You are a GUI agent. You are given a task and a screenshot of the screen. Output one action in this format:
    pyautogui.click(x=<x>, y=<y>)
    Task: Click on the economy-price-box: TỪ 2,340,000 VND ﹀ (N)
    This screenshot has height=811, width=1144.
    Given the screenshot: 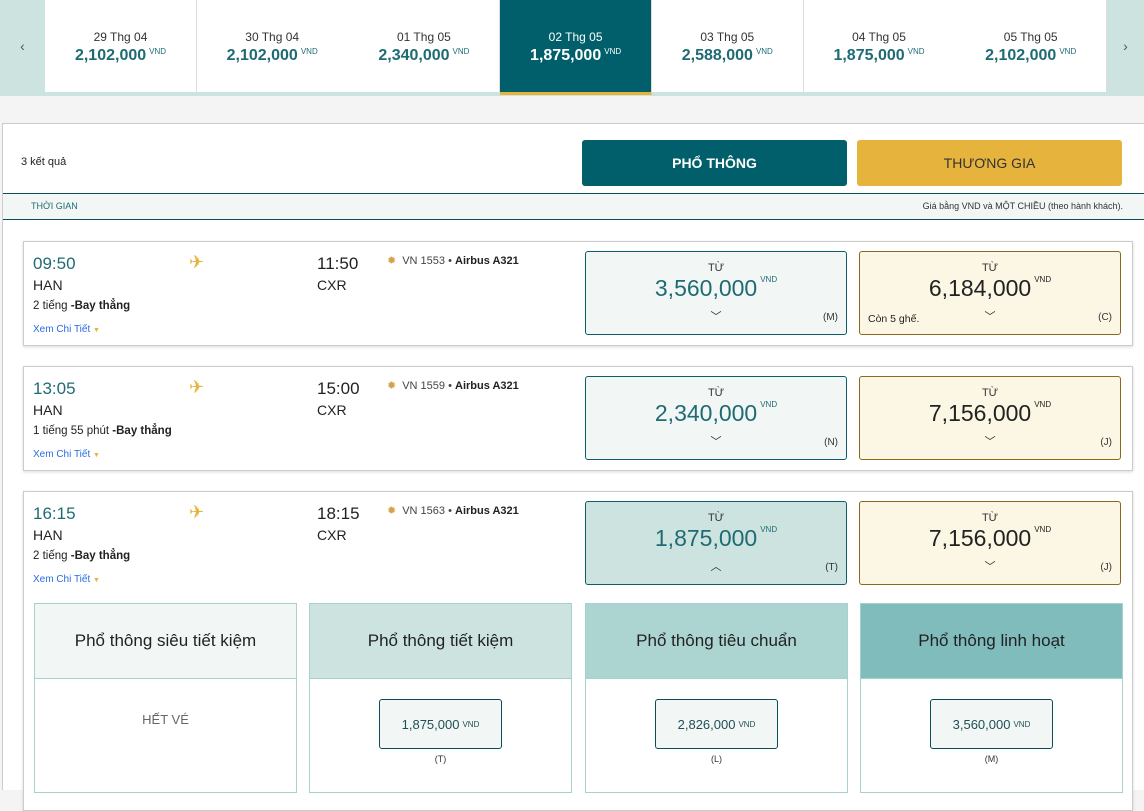 What is the action you would take?
    pyautogui.click(x=716, y=418)
    